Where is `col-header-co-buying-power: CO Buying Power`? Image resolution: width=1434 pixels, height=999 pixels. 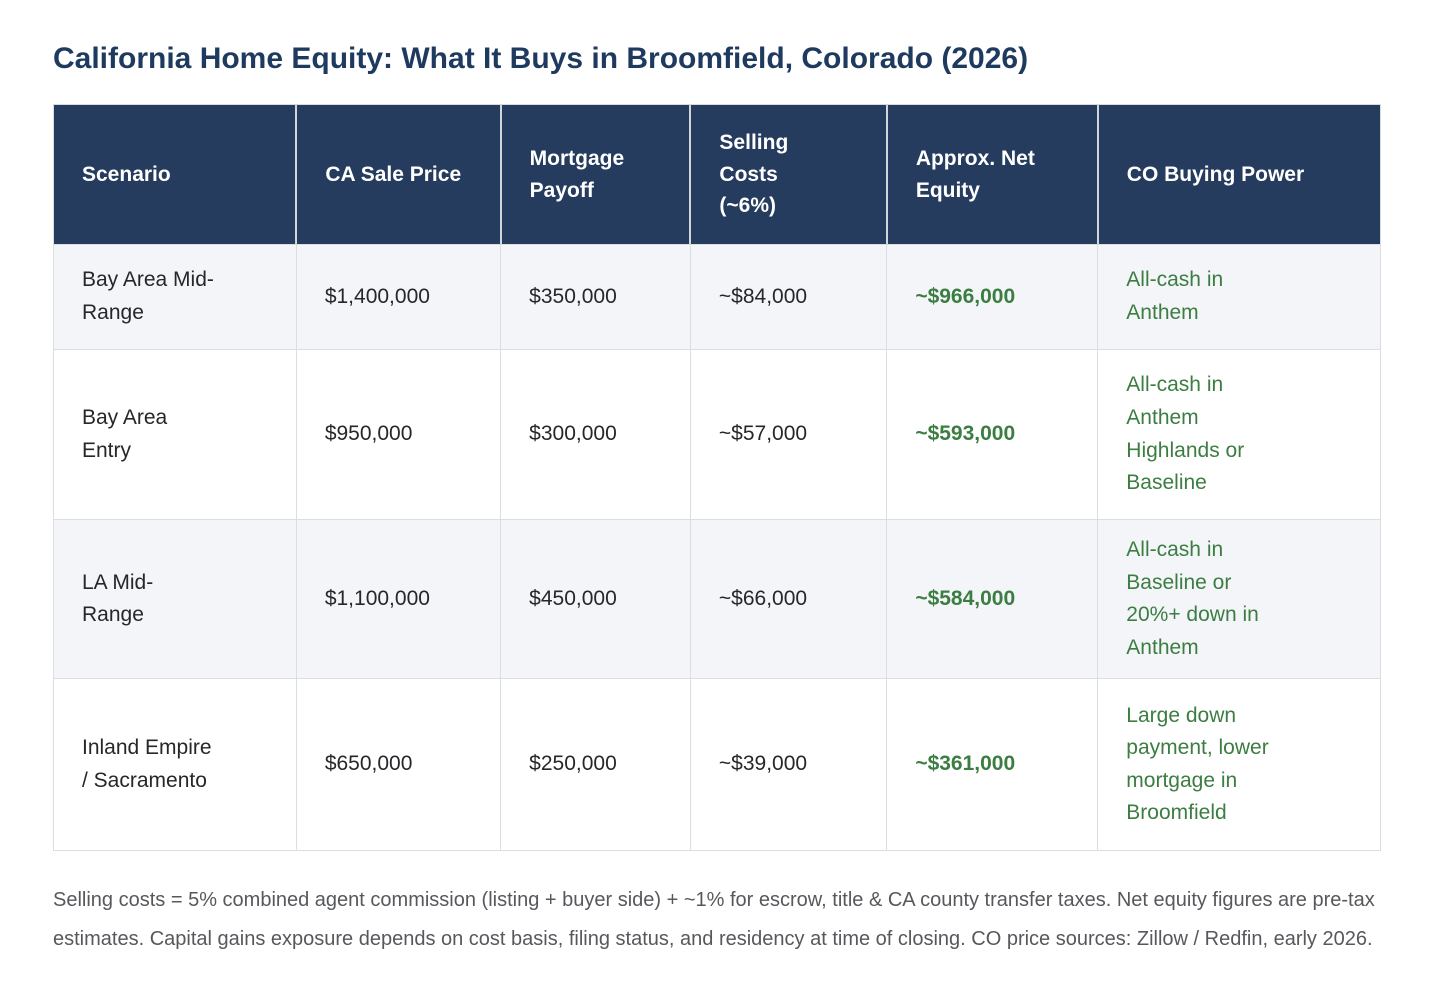 col-header-co-buying-power: CO Buying Power is located at coordinates (1239, 174).